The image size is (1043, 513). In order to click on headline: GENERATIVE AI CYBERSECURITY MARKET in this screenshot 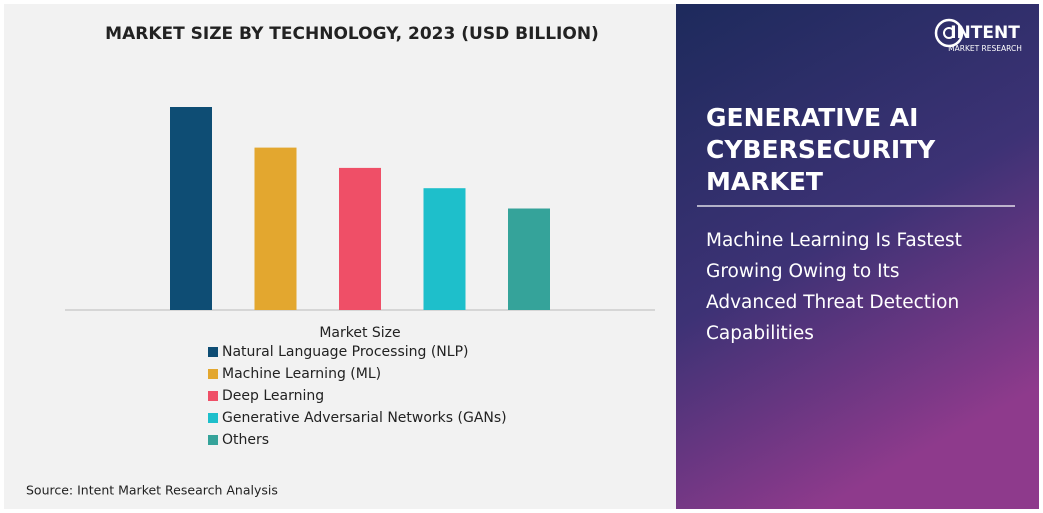, I will do `click(821, 149)`.